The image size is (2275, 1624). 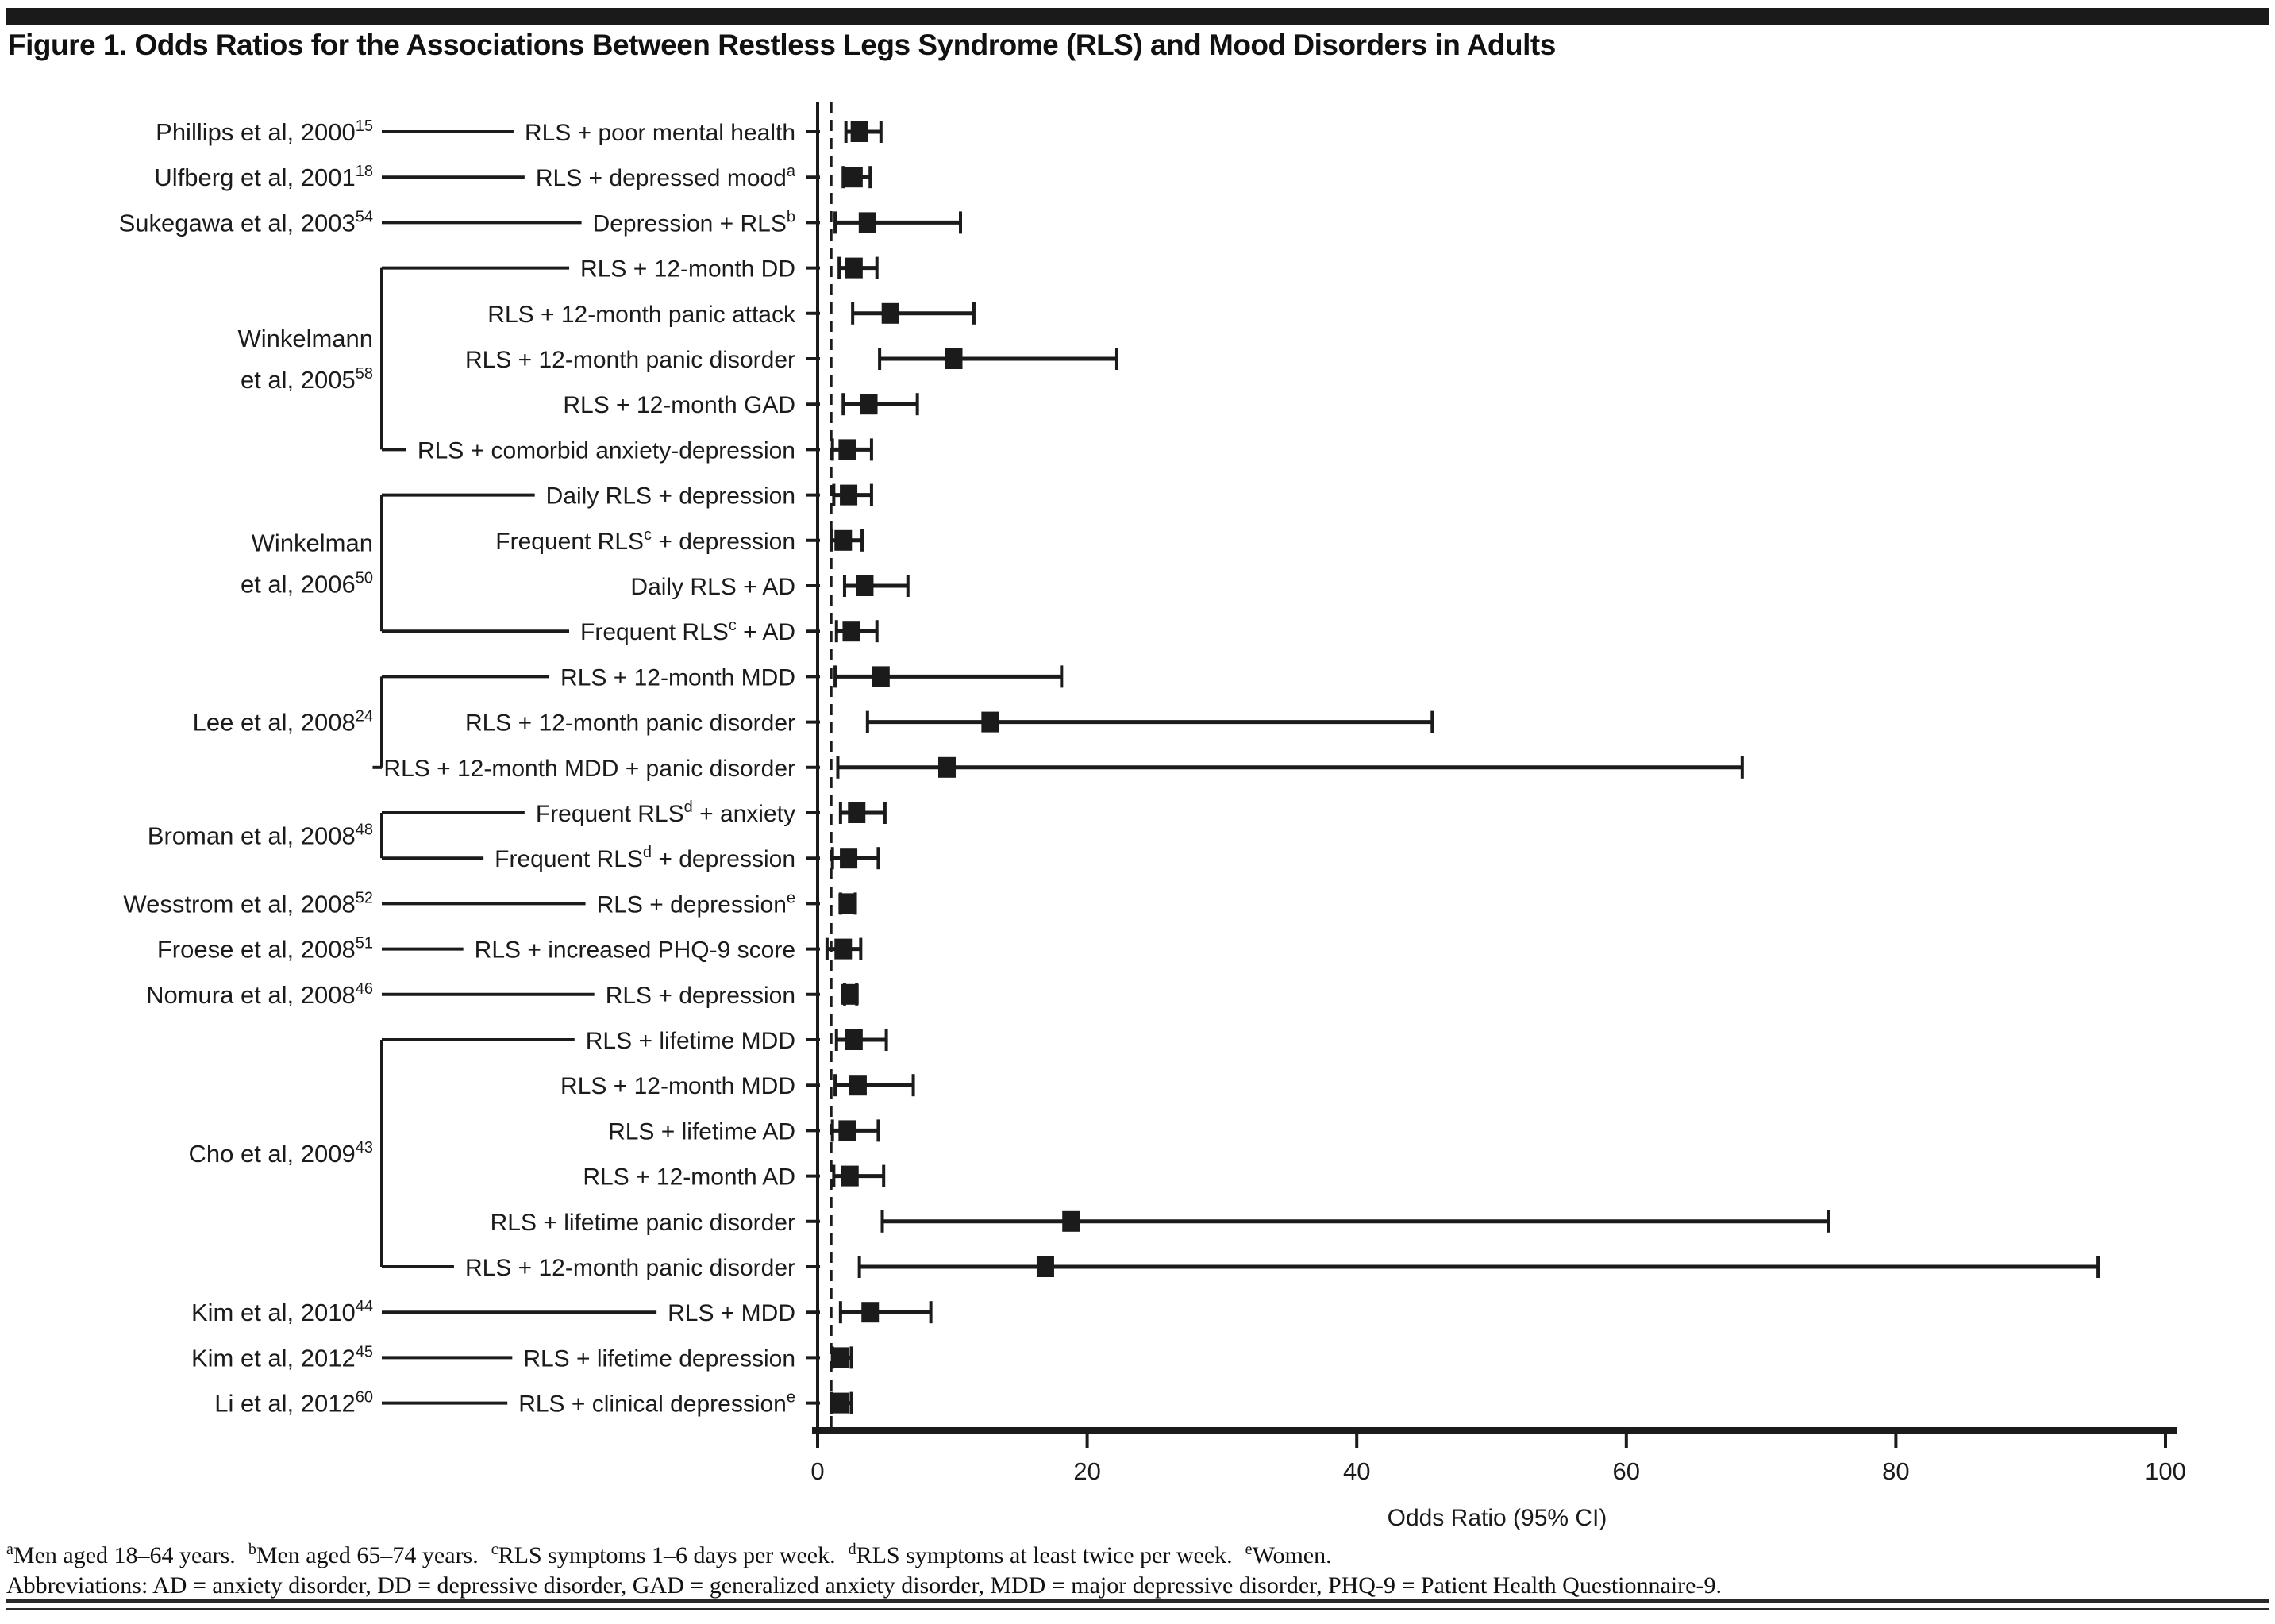 I want to click on study-label: Broman et al, 200848, so click(x=260, y=836).